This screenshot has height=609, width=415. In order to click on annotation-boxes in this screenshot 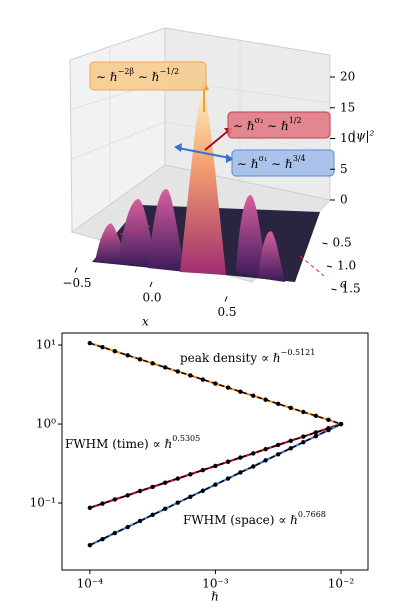, I will do `click(212, 119)`.